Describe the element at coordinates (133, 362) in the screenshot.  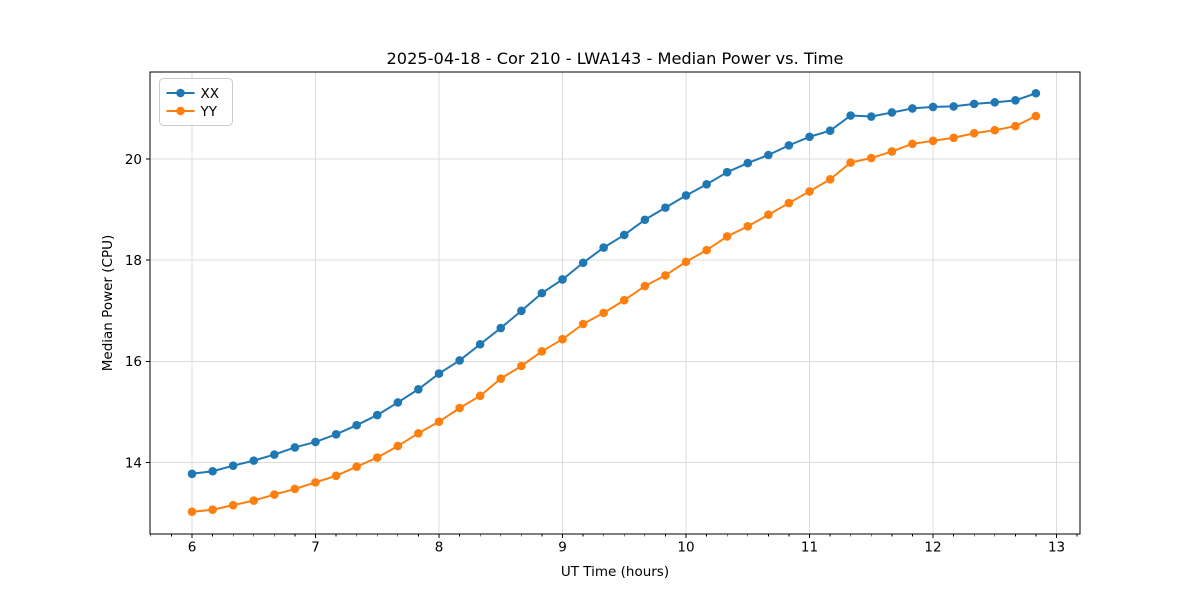
I see `y-tick-label: 16` at that location.